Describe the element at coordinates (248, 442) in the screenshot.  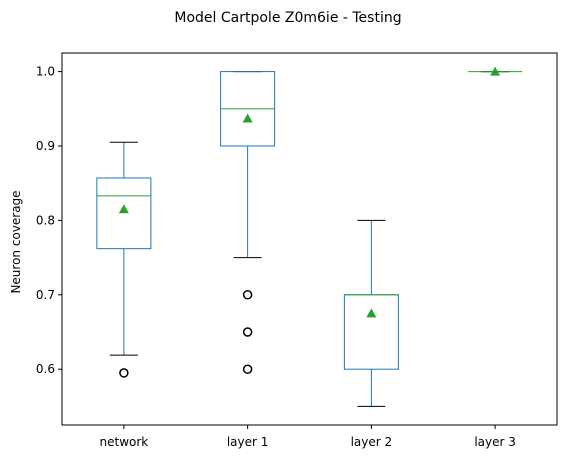
I see `x-tick-label: layer 1` at that location.